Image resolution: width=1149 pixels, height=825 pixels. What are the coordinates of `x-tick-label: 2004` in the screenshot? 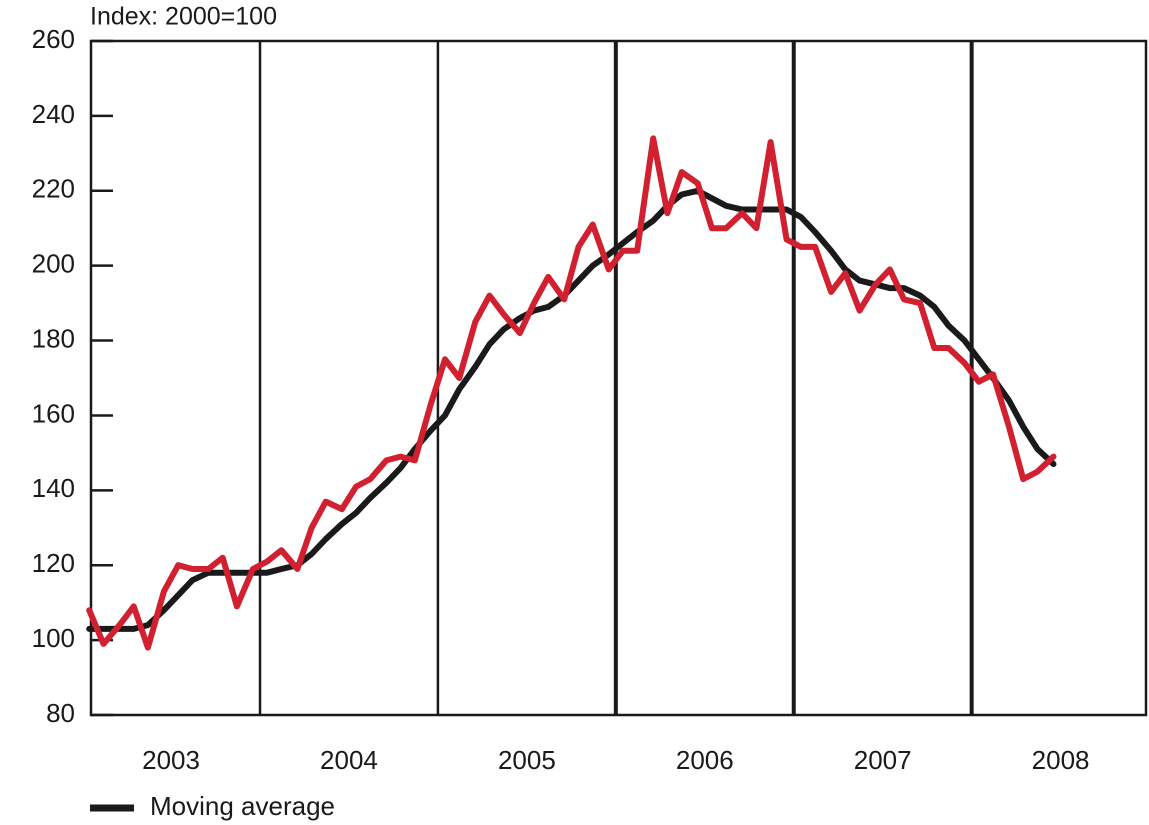 It's located at (349, 760).